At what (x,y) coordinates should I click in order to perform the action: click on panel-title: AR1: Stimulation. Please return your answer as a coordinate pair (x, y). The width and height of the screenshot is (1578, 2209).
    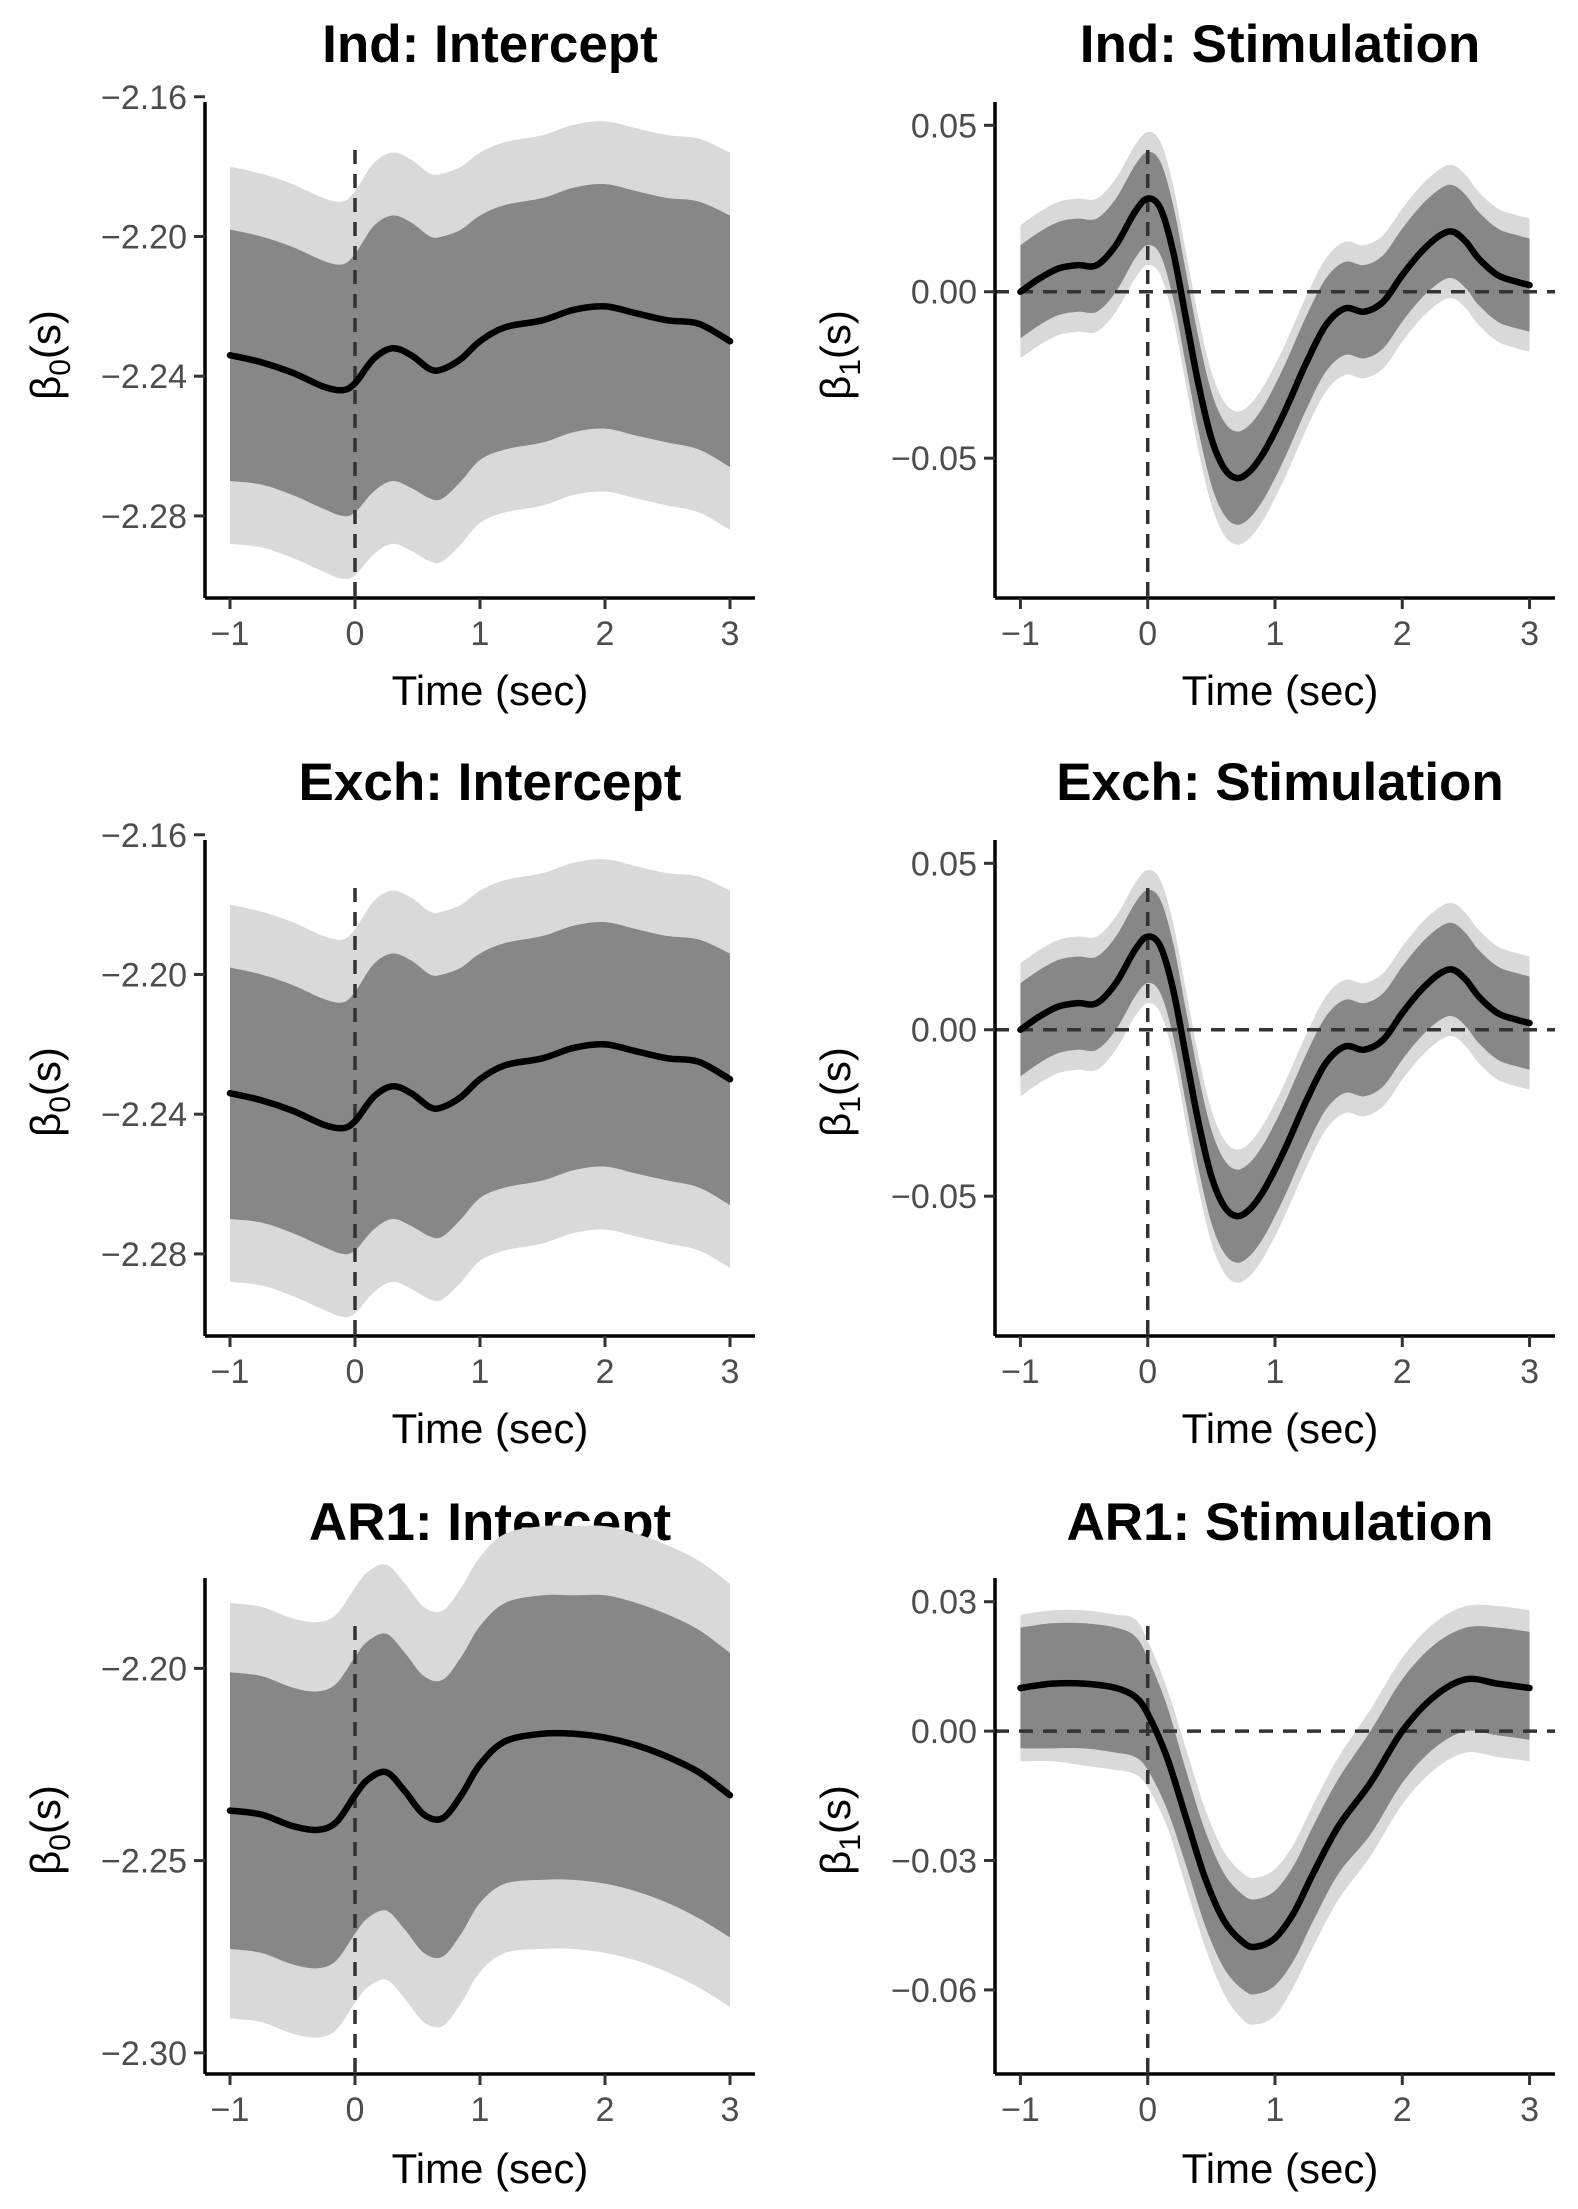
    Looking at the image, I should click on (1280, 1522).